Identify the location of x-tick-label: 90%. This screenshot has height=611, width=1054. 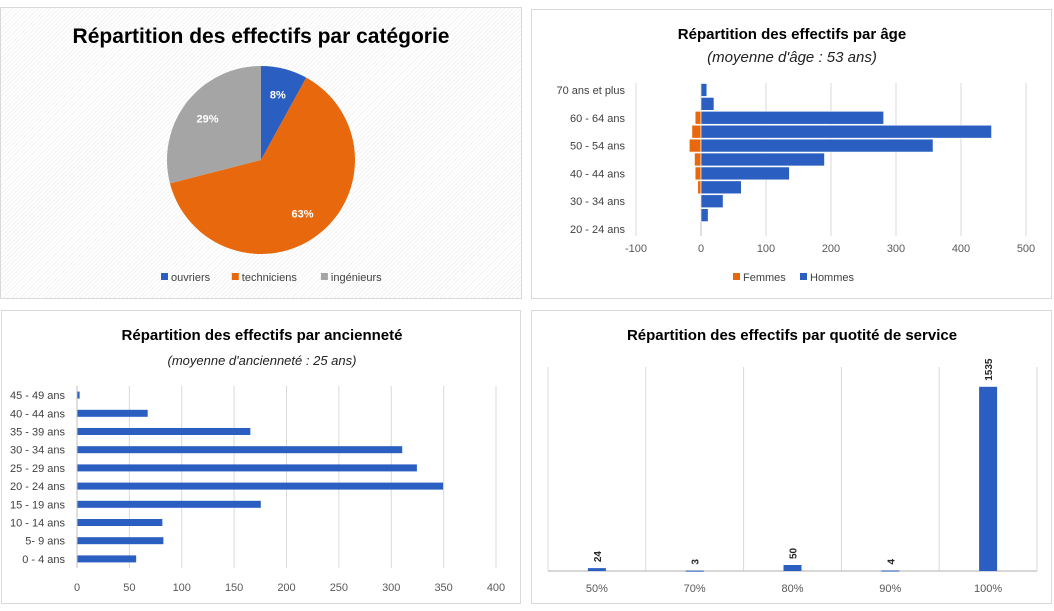
(890, 589).